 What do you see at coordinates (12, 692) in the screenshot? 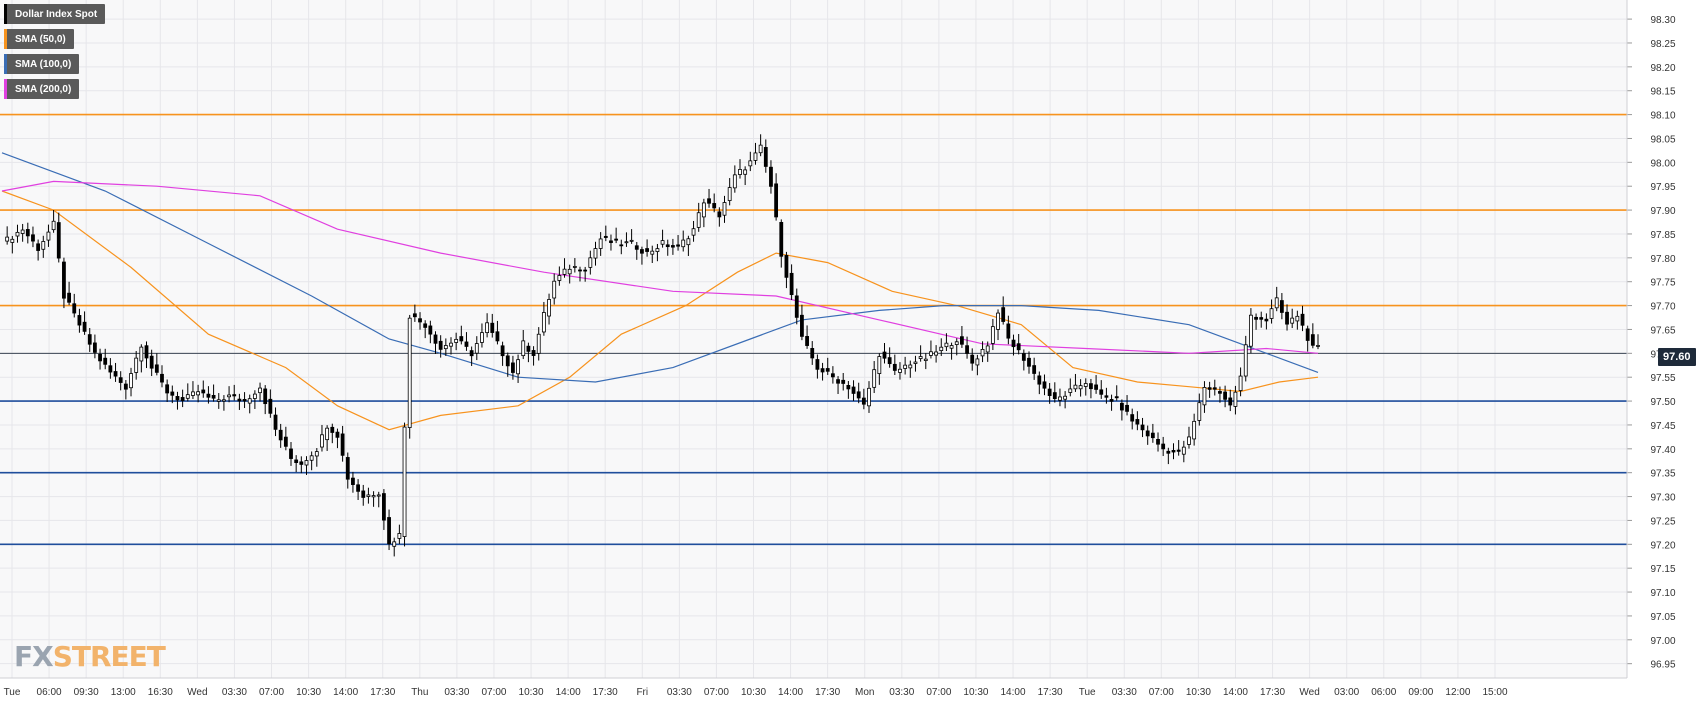
I see `x-tick-label: Tue` at bounding box center [12, 692].